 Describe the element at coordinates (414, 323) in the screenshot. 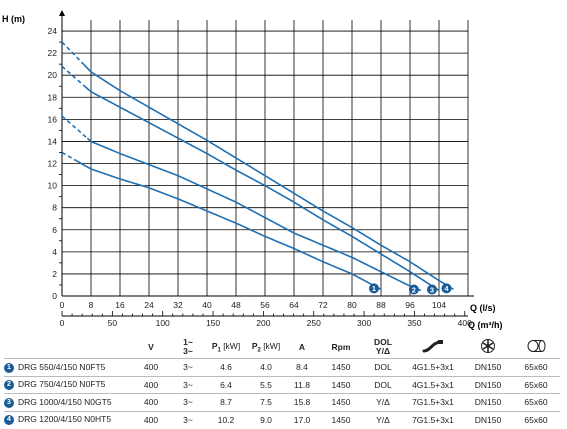

I see `x2-tick-label: 350` at that location.